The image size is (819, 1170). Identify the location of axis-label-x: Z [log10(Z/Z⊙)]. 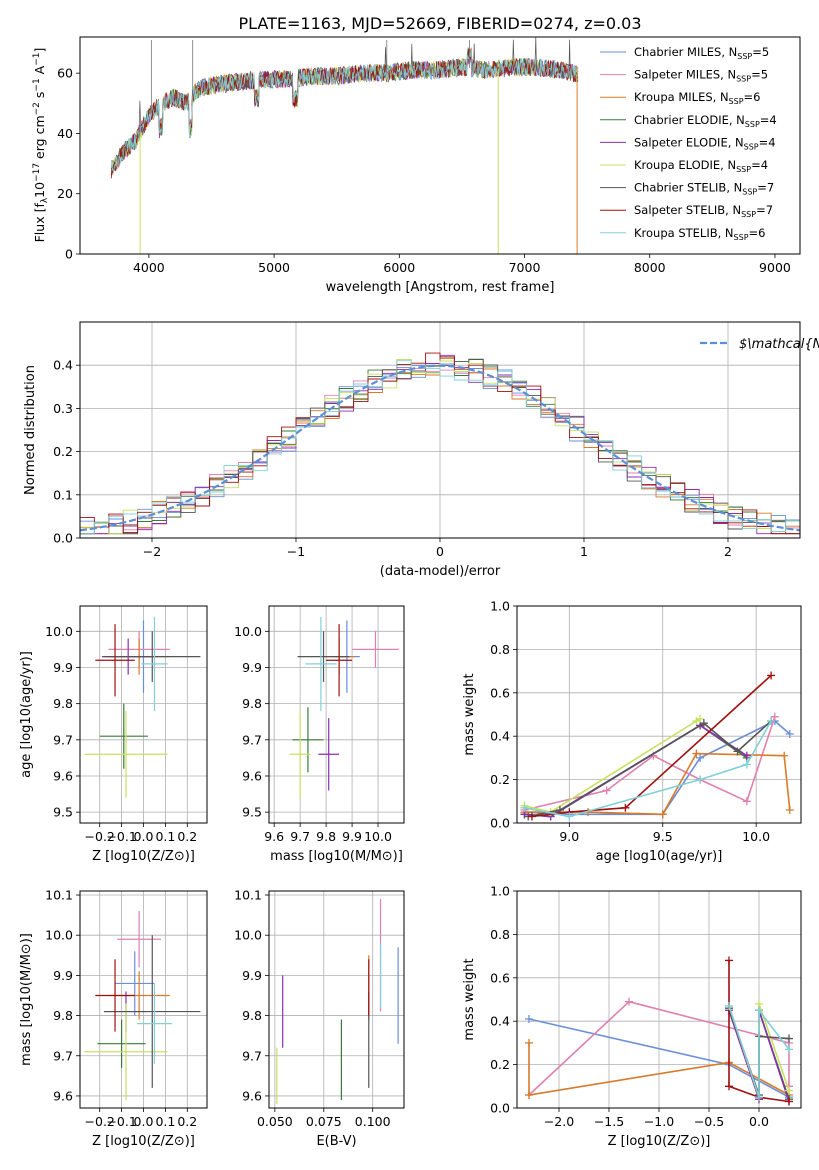
(659, 1141).